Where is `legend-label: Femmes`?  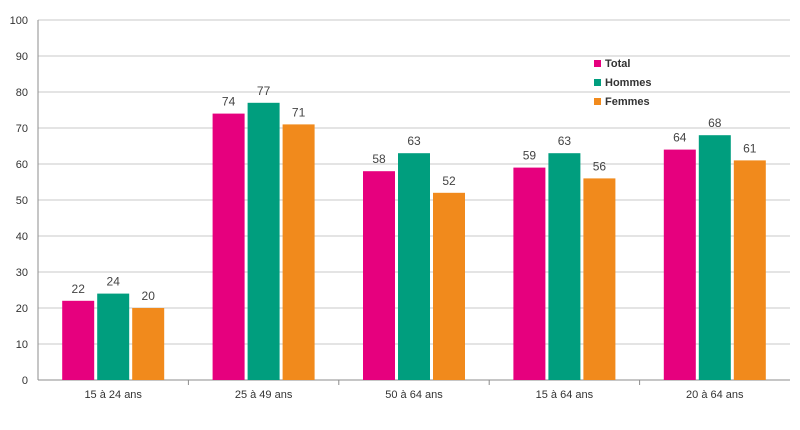 legend-label: Femmes is located at coordinates (627, 102).